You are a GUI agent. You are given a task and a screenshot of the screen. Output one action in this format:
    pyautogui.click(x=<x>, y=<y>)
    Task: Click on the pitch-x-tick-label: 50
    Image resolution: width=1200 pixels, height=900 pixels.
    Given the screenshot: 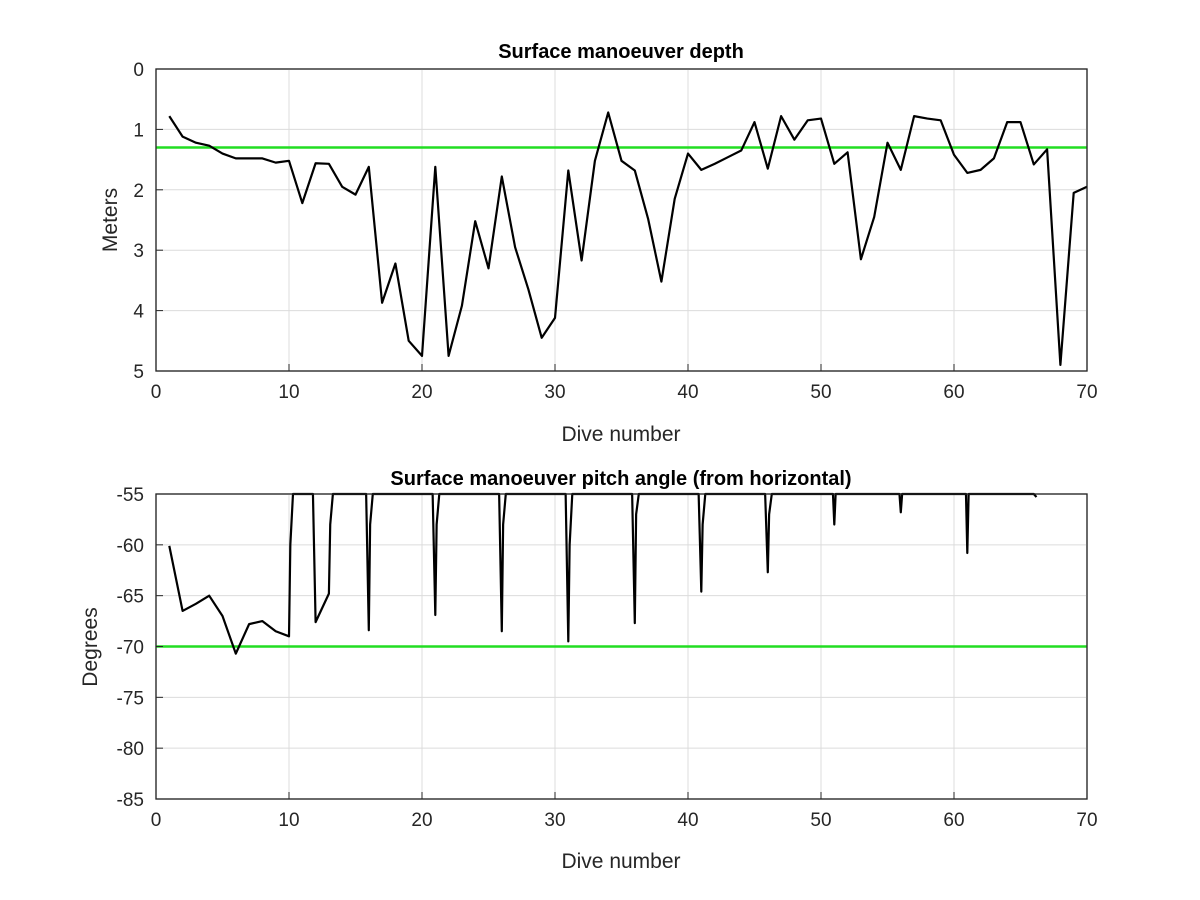 What is the action you would take?
    pyautogui.click(x=820, y=820)
    